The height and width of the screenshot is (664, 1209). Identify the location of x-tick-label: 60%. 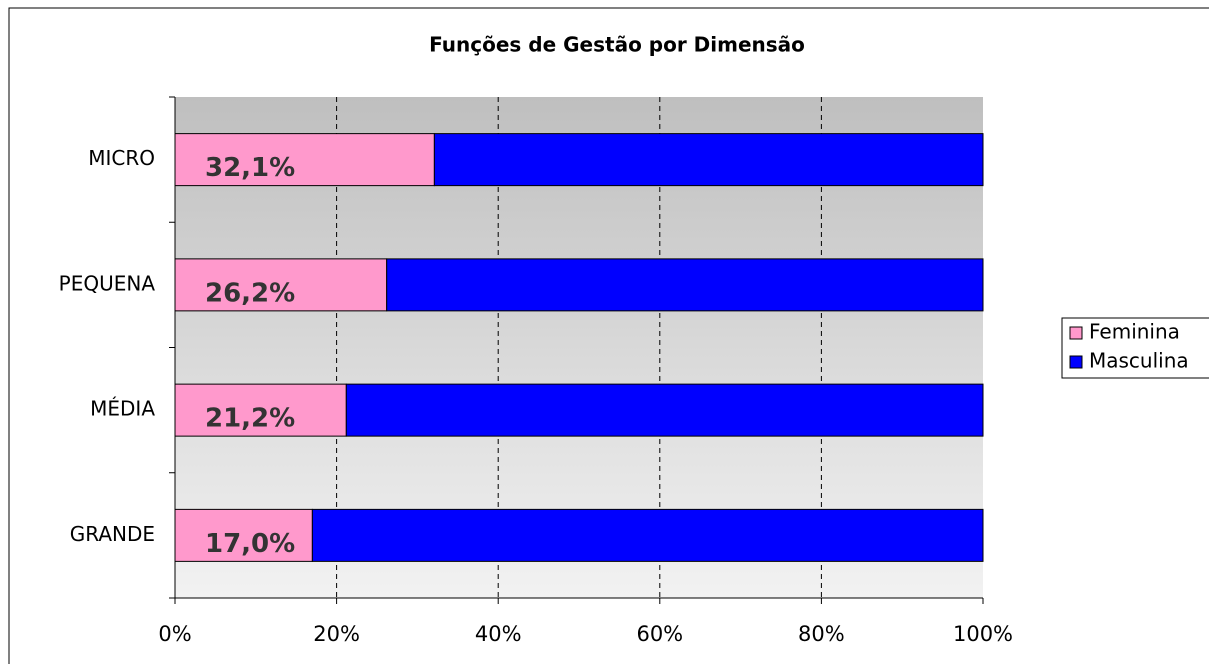
(659, 634).